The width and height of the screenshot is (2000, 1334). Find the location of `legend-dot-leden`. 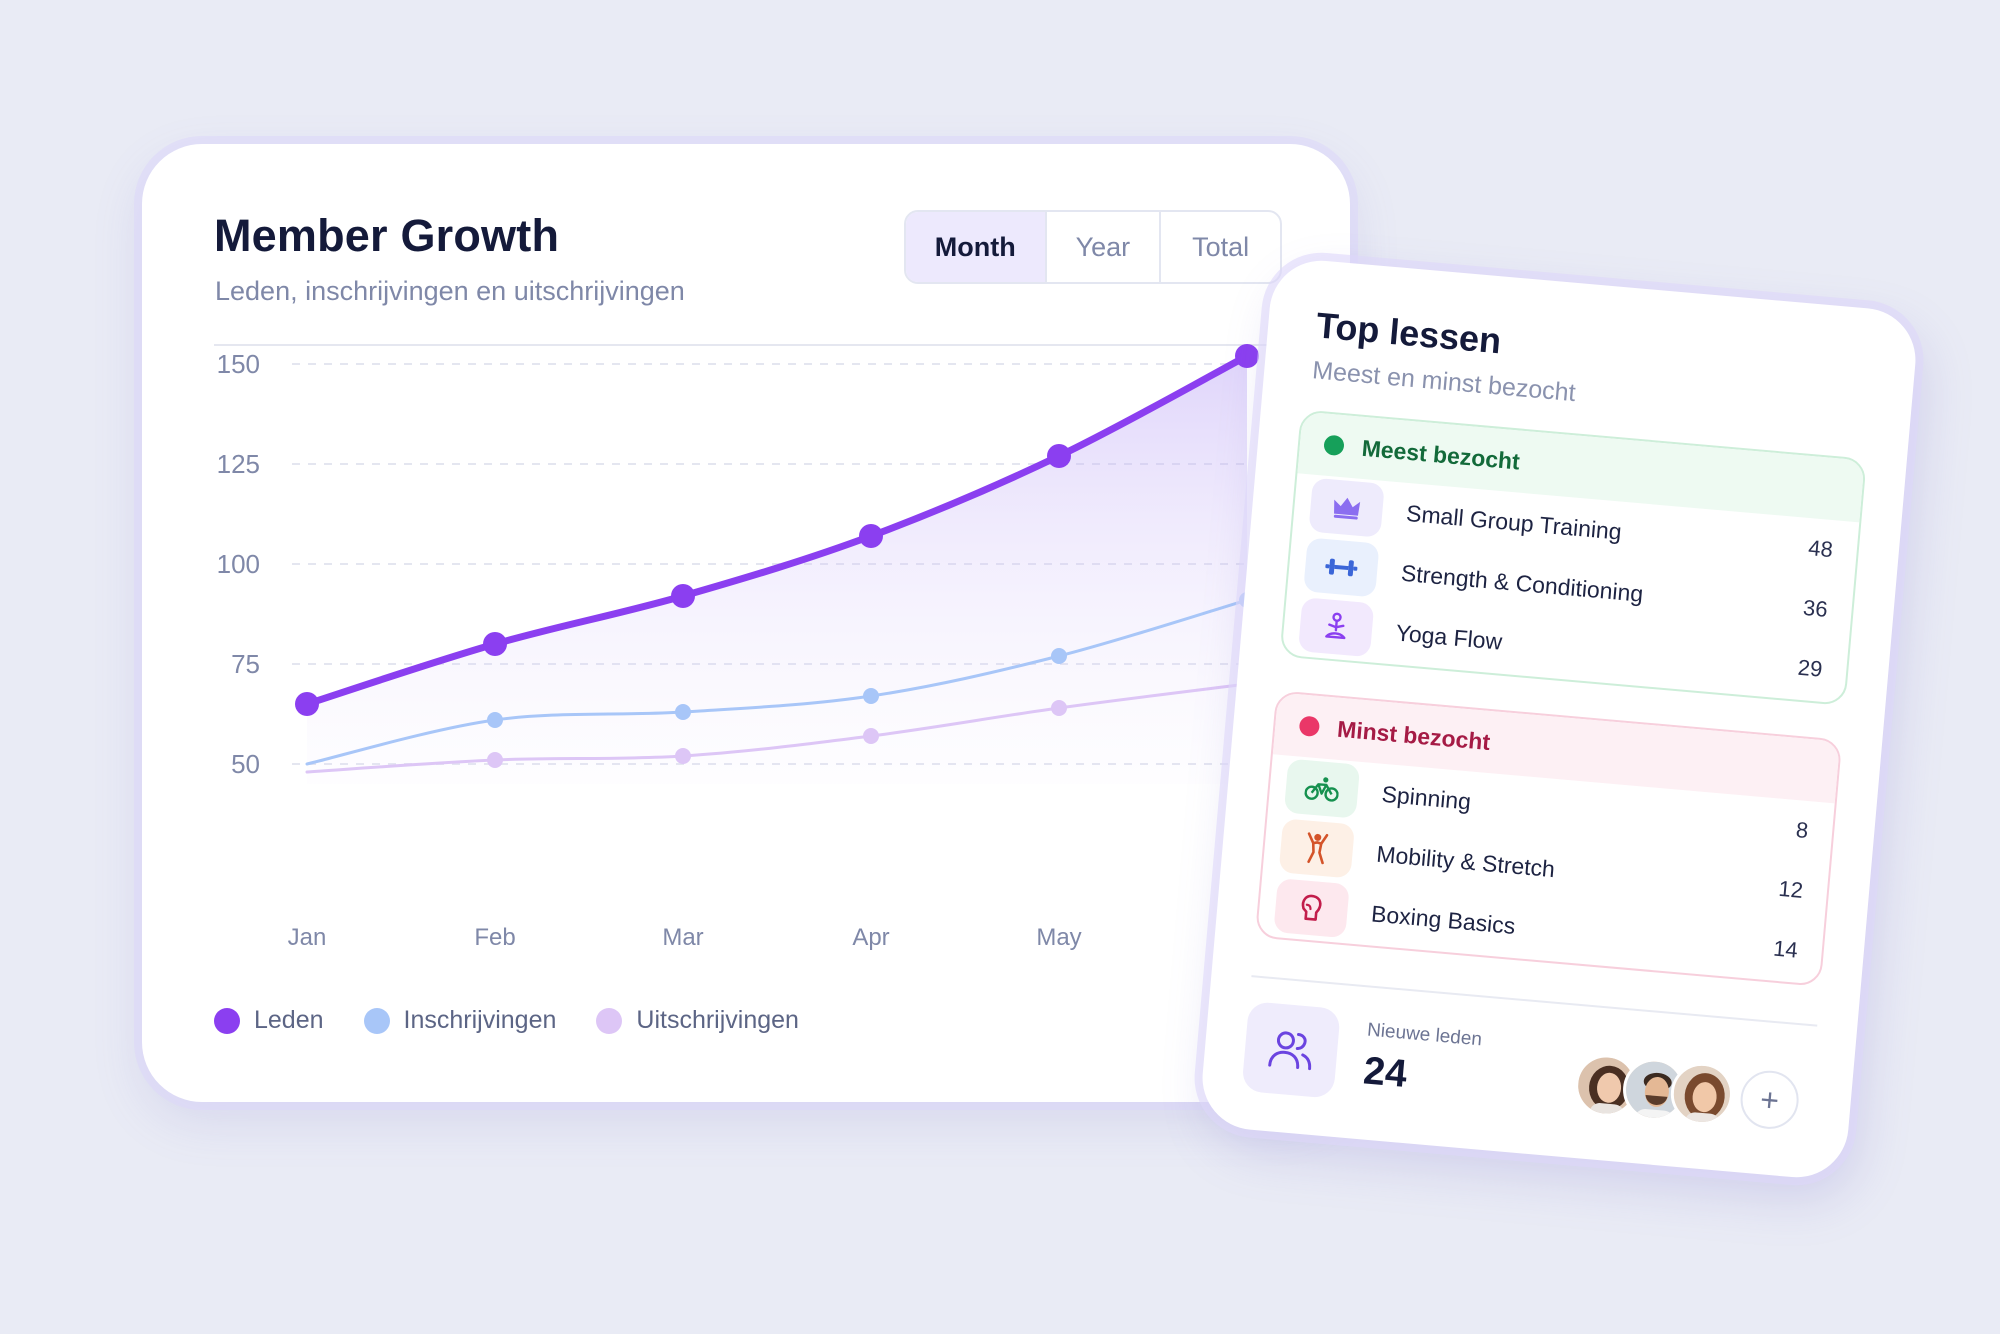

legend-dot-leden is located at coordinates (227, 1020).